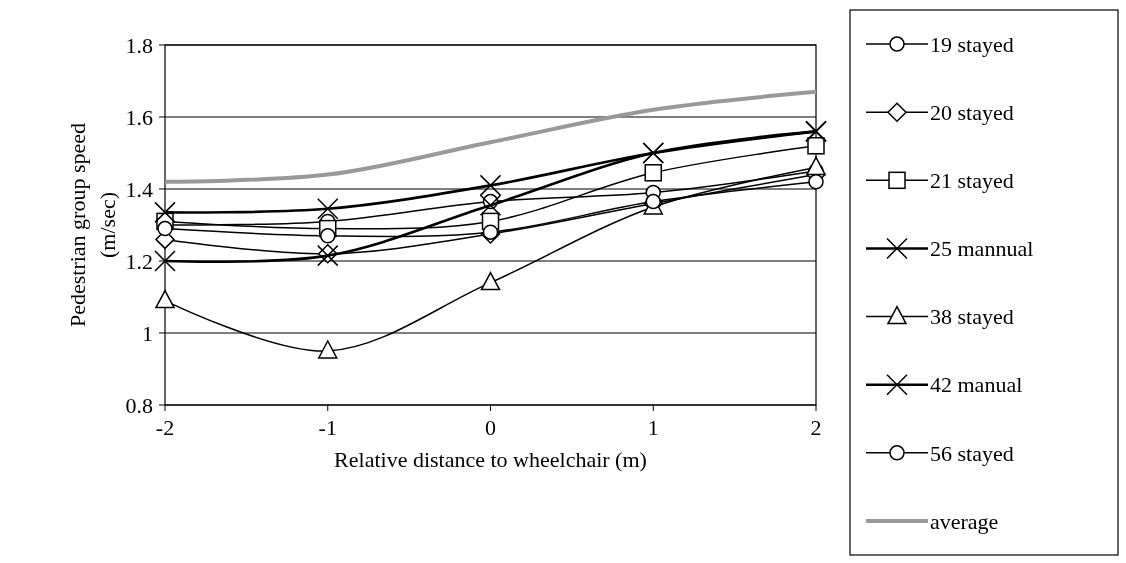  I want to click on x-tick-label: 2, so click(816, 427).